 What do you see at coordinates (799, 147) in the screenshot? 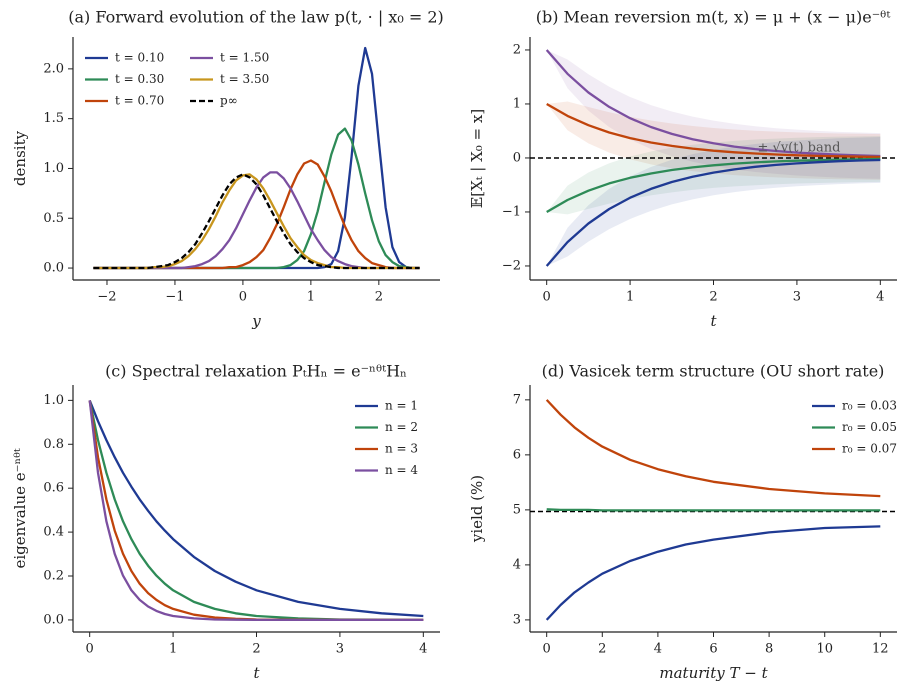
I see `band-label: ± √v(t) band` at bounding box center [799, 147].